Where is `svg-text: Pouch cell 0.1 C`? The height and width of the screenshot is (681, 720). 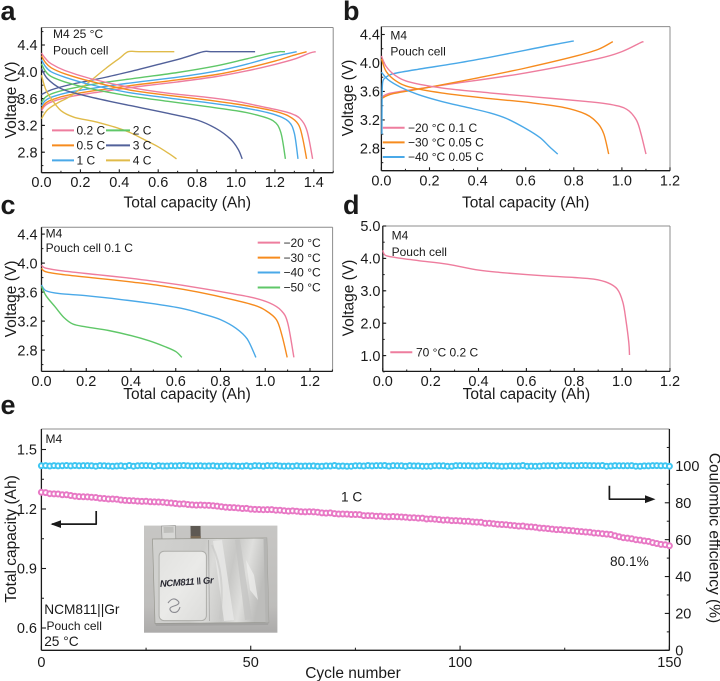
svg-text: Pouch cell 0.1 C is located at coordinates (90, 248).